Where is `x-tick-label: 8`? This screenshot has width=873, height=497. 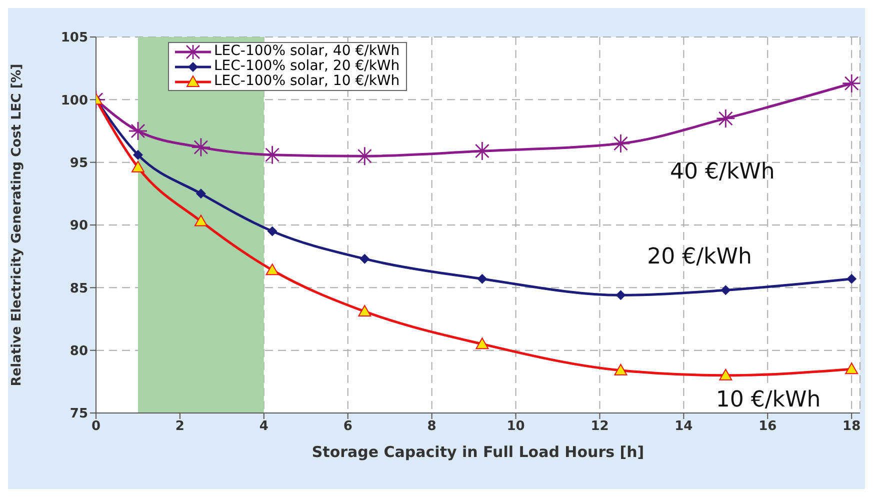 x-tick-label: 8 is located at coordinates (431, 426).